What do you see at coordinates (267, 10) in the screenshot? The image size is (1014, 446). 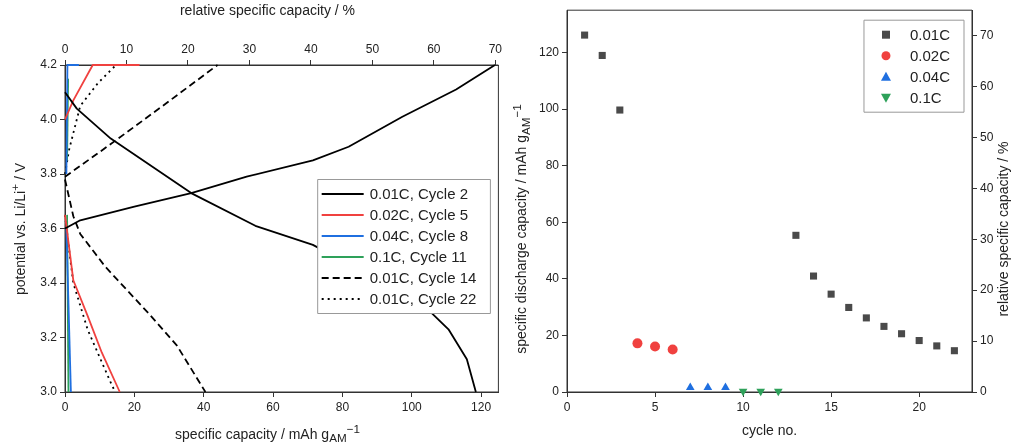 I see `x2-axis-title: relative specific capacity / %` at bounding box center [267, 10].